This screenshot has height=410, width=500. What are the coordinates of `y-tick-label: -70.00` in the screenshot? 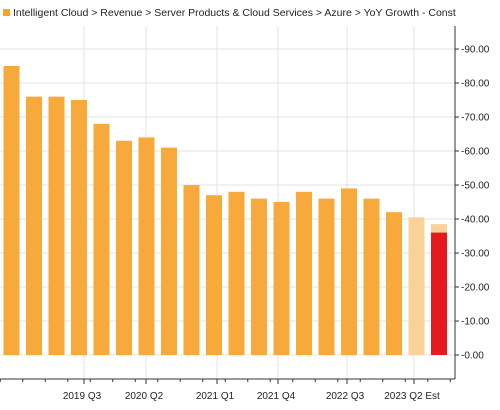 It's located at (475, 118).